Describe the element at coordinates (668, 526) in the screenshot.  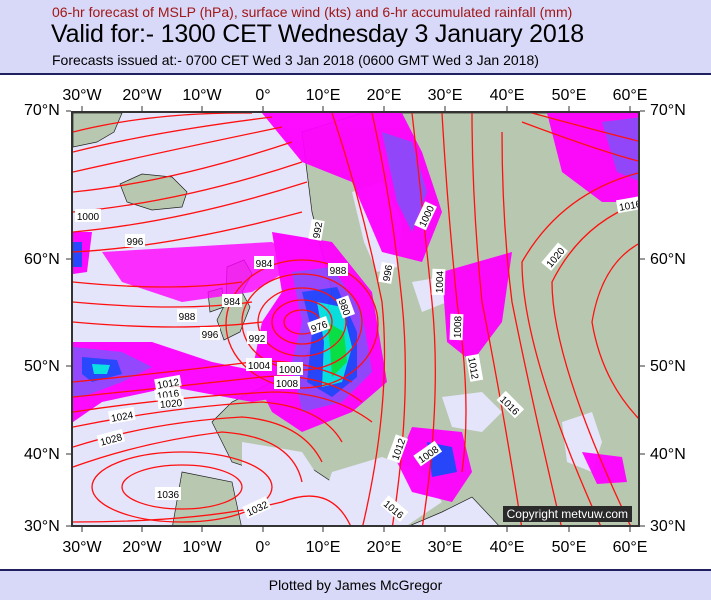
I see `lat-label-right: 30°N` at that location.